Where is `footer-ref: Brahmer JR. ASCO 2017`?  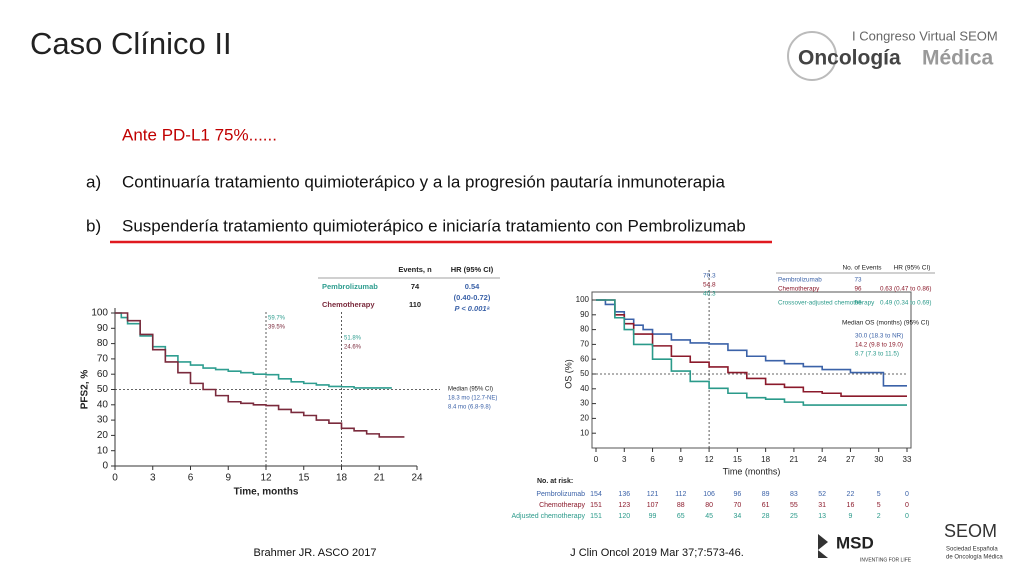
footer-ref: Brahmer JR. ASCO 2017 is located at coordinates (315, 553).